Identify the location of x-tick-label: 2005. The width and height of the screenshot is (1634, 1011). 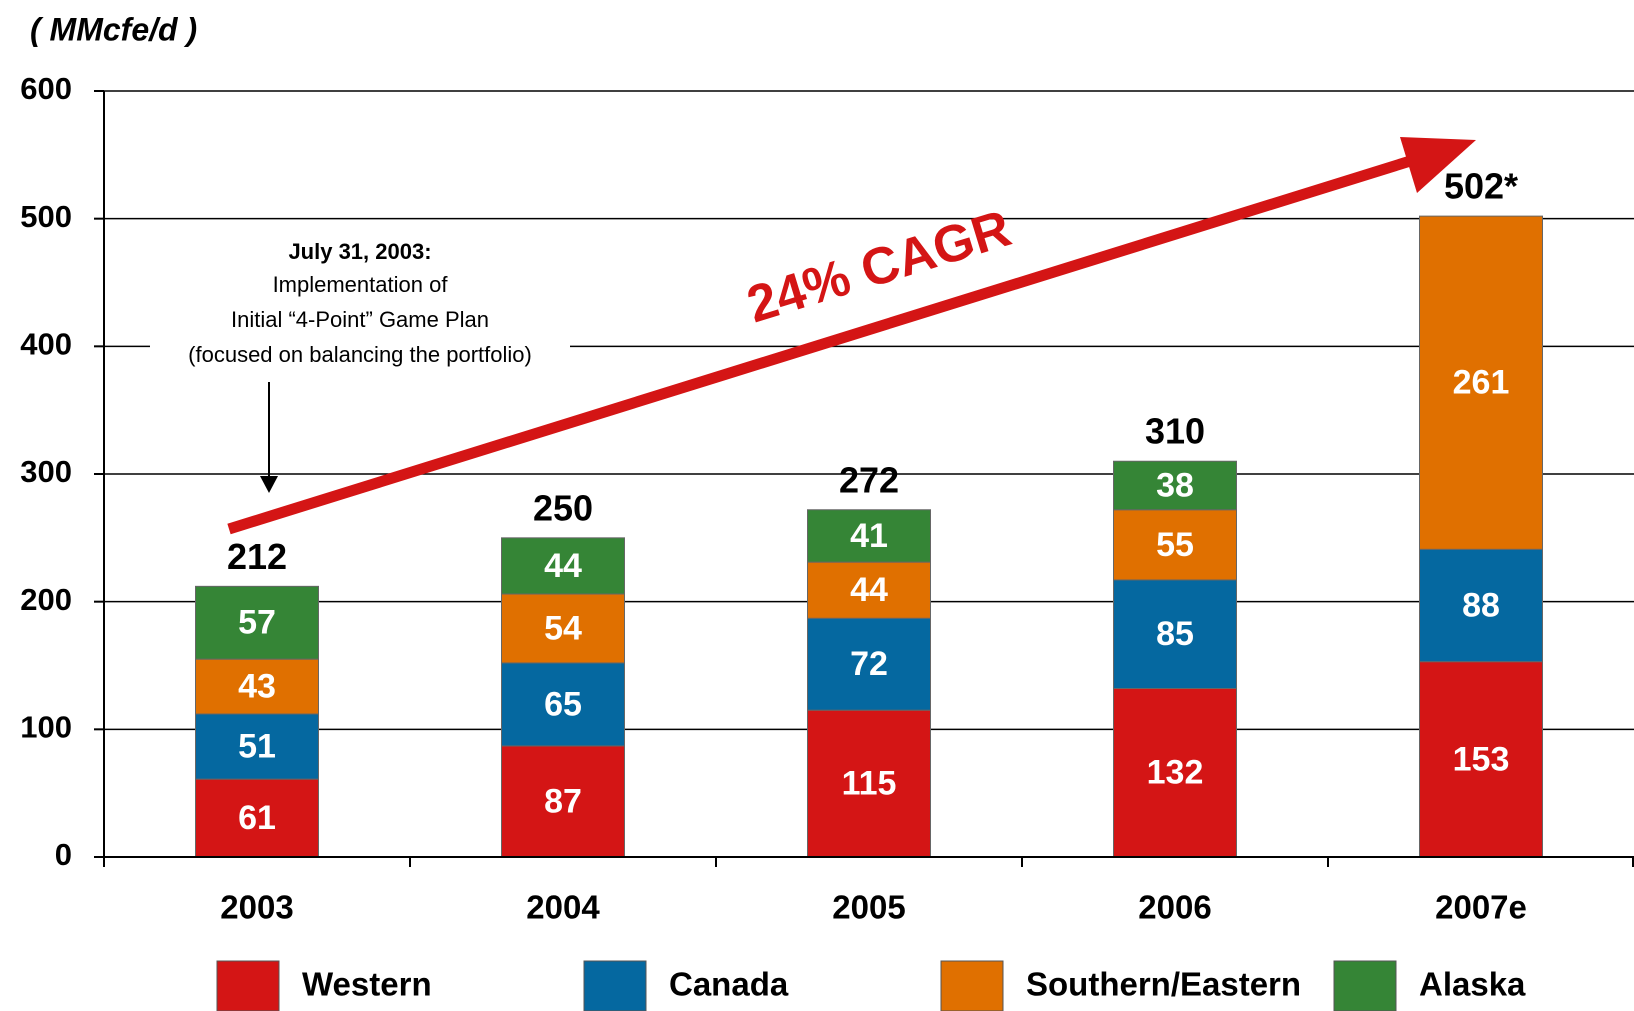
(868, 907).